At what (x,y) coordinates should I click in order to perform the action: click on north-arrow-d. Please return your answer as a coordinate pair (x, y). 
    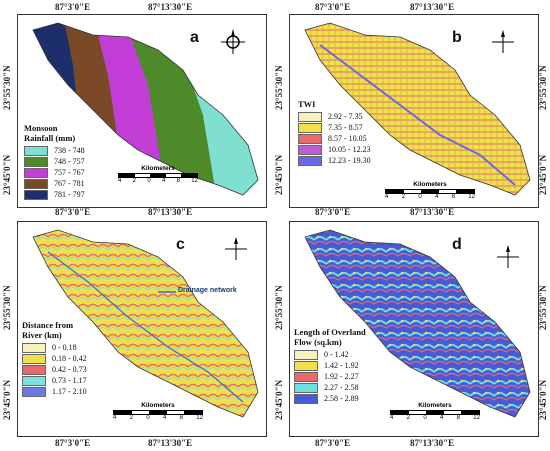
    Looking at the image, I should click on (508, 257).